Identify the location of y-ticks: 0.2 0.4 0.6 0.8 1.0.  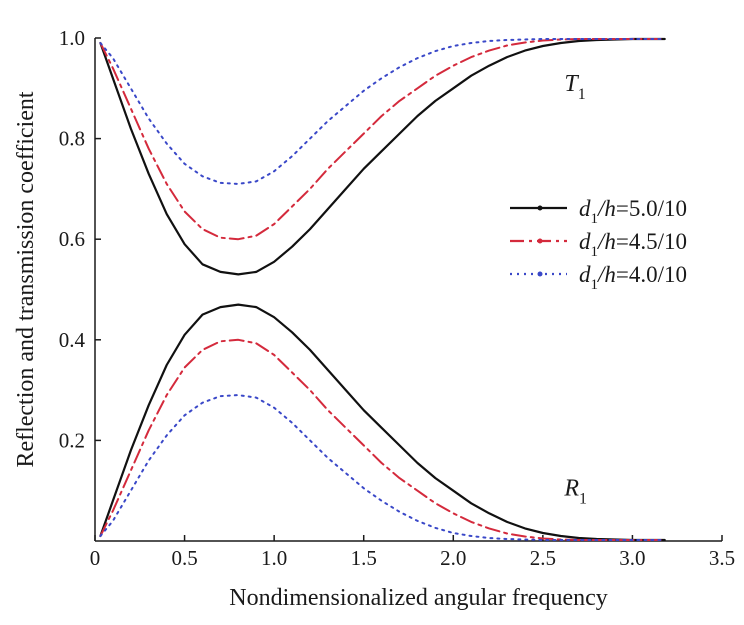
(80, 239).